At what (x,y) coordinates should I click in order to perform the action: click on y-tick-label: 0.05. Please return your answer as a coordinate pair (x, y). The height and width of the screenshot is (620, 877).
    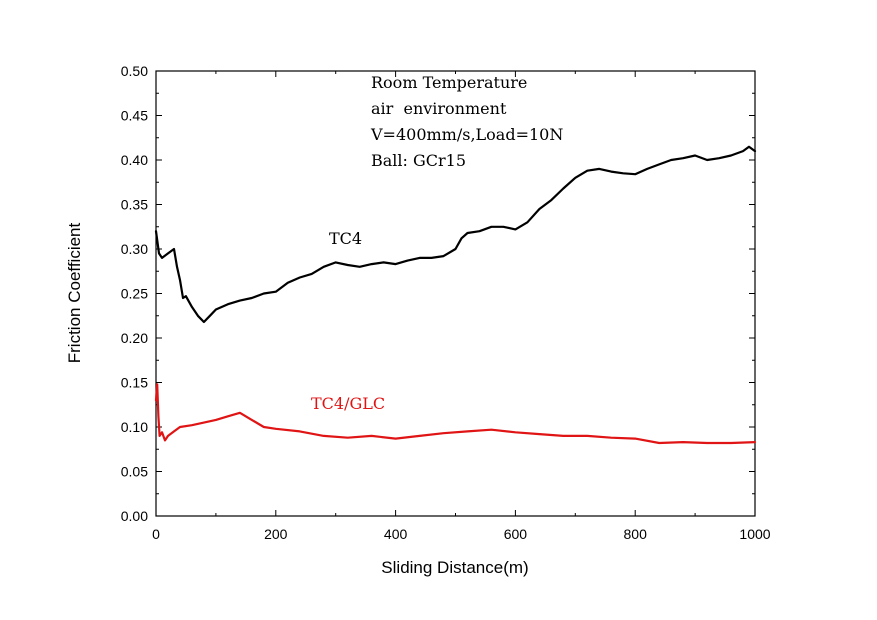
    Looking at the image, I should click on (134, 472).